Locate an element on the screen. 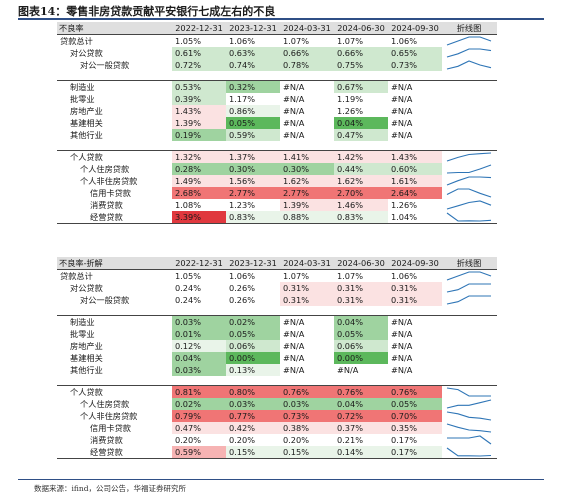 The image size is (562, 500). value-cell: 0.00% is located at coordinates (253, 358).